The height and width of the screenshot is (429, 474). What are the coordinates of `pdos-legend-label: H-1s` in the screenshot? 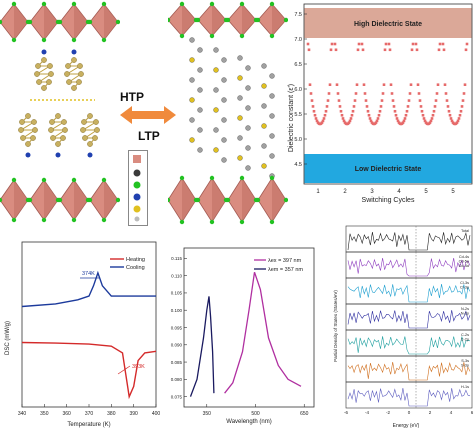 It's located at (465, 387).